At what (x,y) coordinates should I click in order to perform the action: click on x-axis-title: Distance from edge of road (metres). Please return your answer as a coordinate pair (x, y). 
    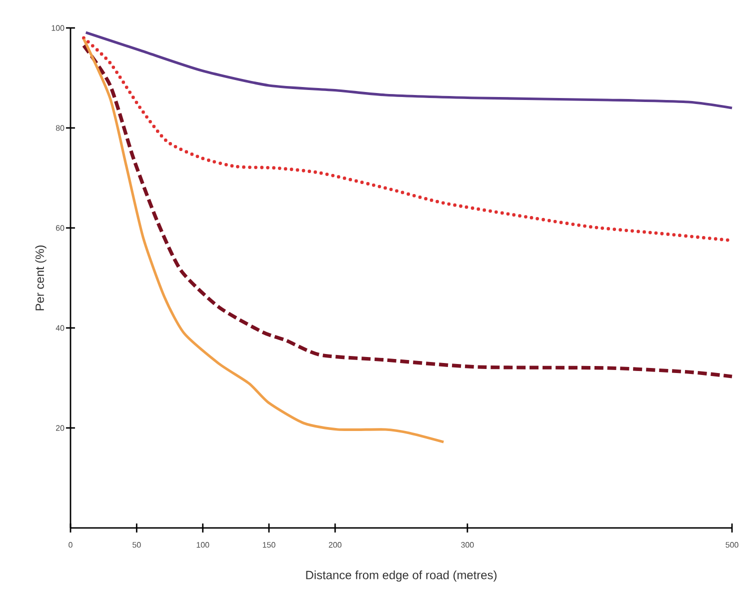
    Looking at the image, I should click on (401, 576).